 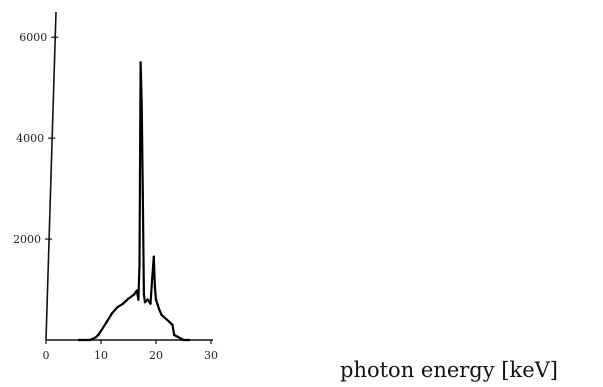 What do you see at coordinates (46, 355) in the screenshot?
I see `x-tick-label-0: 0` at bounding box center [46, 355].